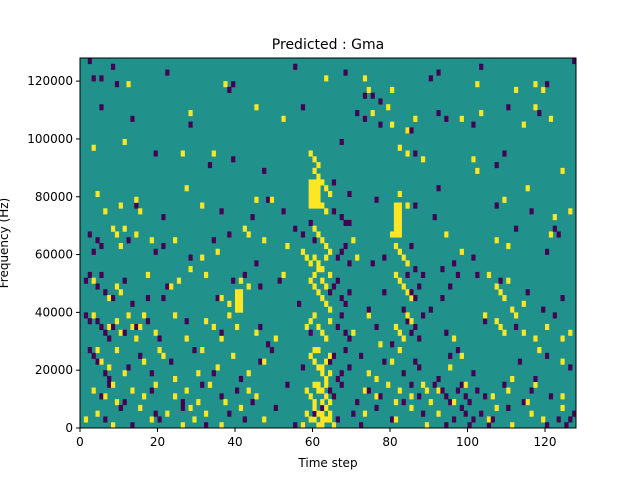 The image size is (640, 480). I want to click on y-tick-label: 120000, so click(50, 81).